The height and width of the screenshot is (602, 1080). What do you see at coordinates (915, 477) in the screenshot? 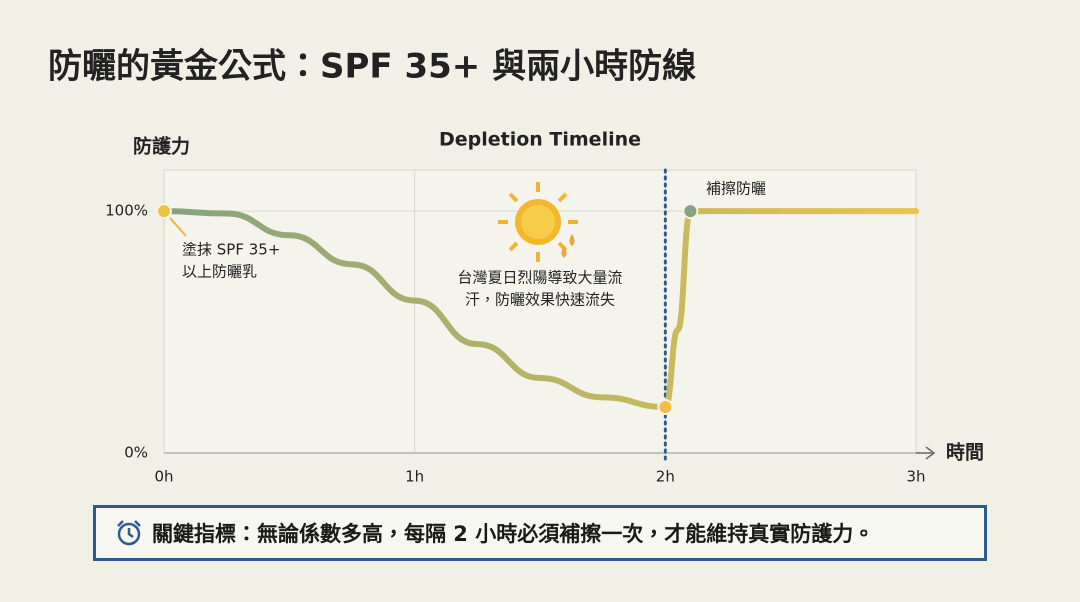
I see `x-tick-label: 3h` at bounding box center [915, 477].